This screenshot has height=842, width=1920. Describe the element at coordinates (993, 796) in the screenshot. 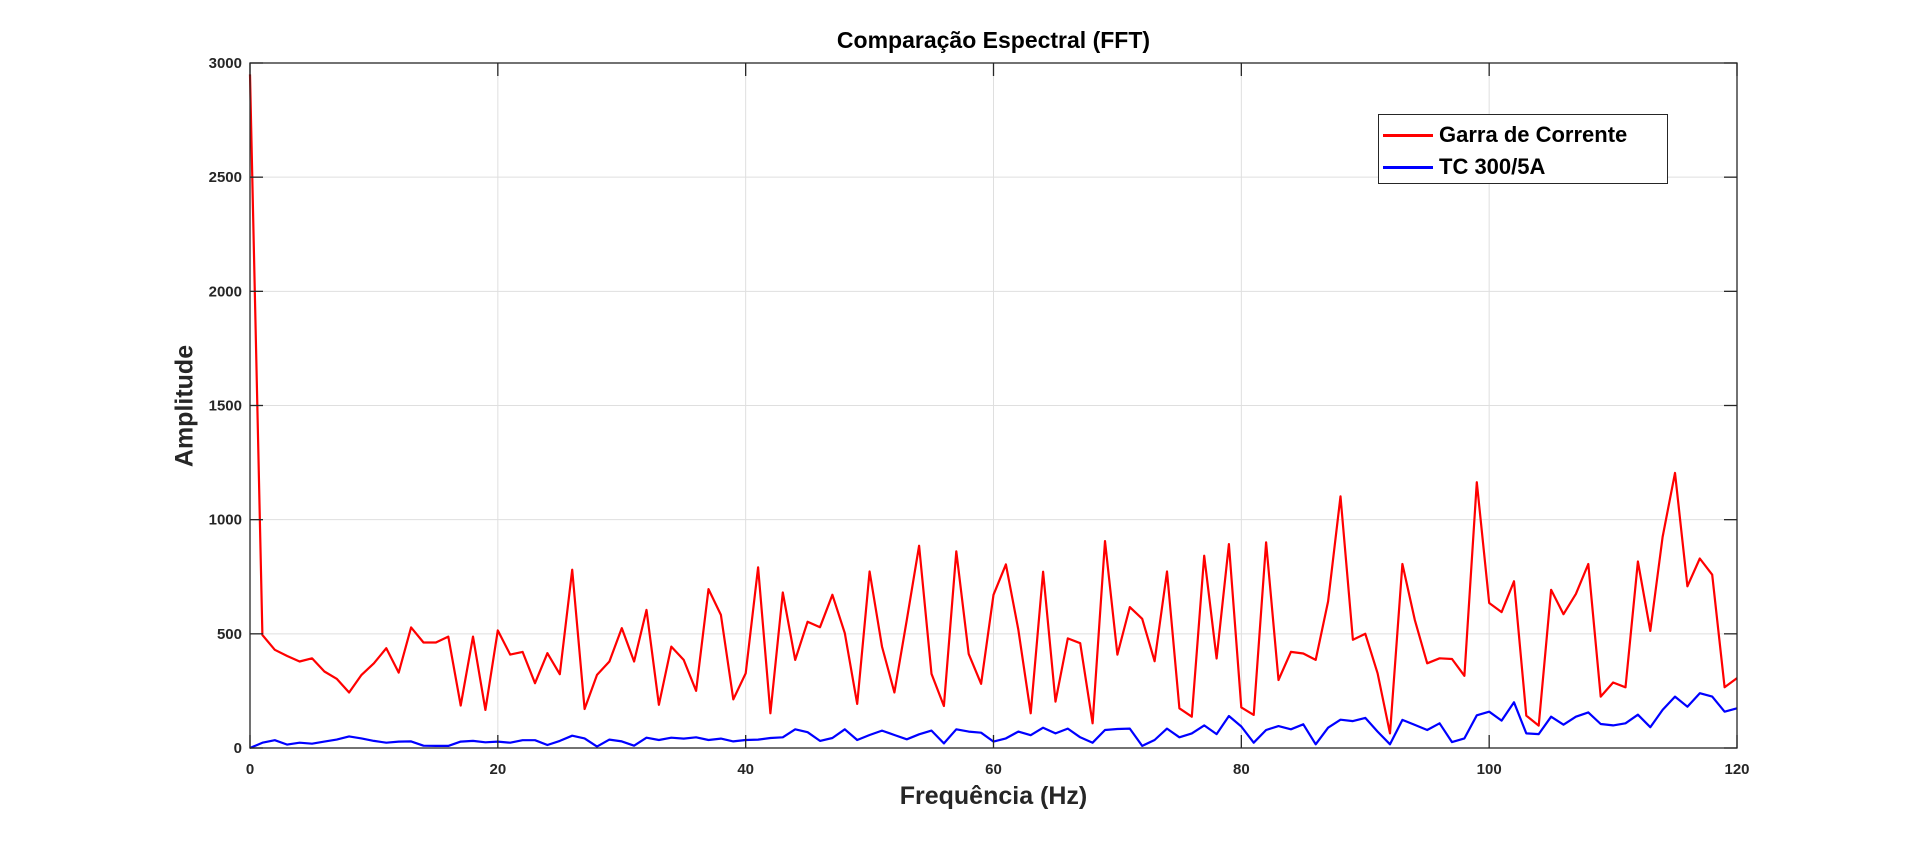

I see `x-axis-label: Frequência (Hz)` at that location.